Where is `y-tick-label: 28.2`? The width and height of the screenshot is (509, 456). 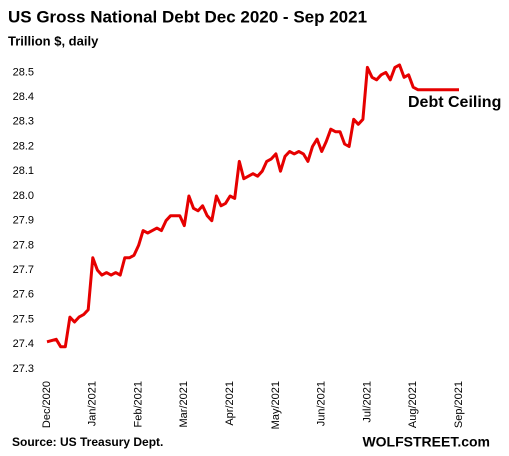
y-tick-label: 28.2 is located at coordinates (23, 146).